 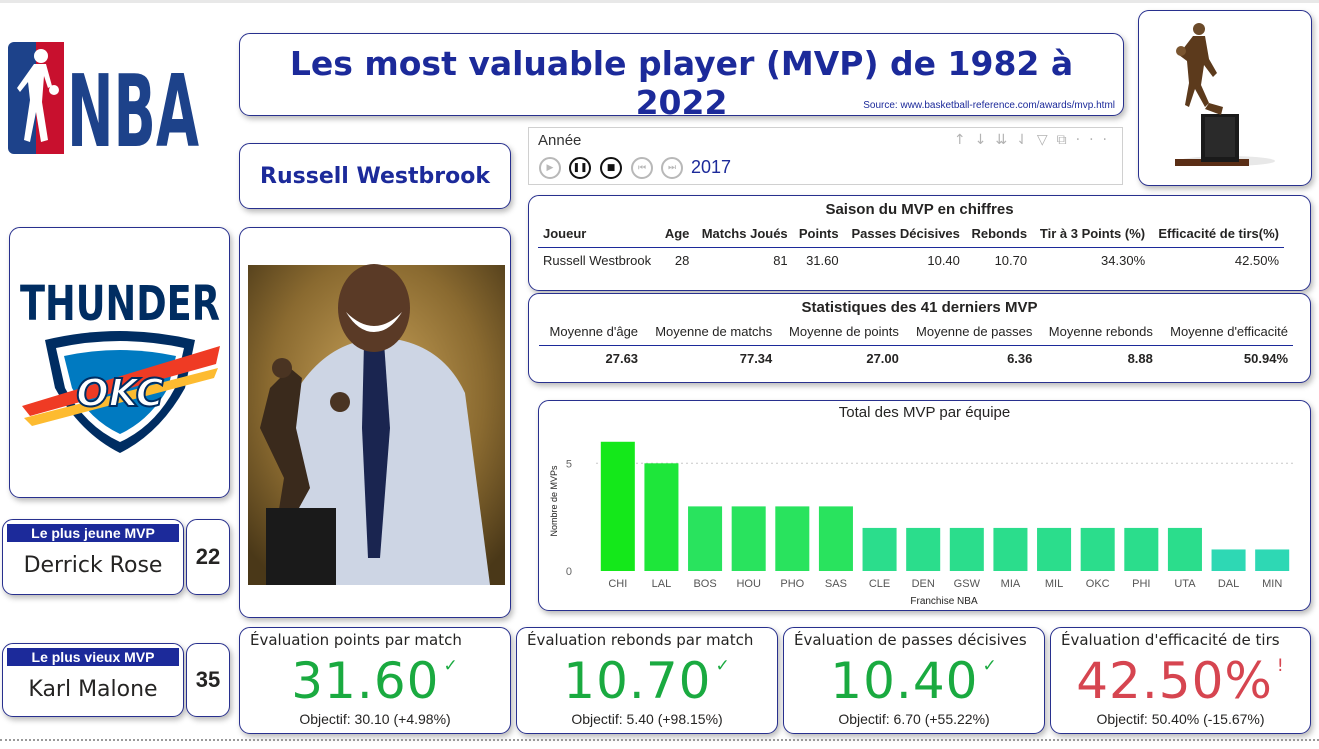 I want to click on filter-icon: ▽, so click(x=1046, y=140).